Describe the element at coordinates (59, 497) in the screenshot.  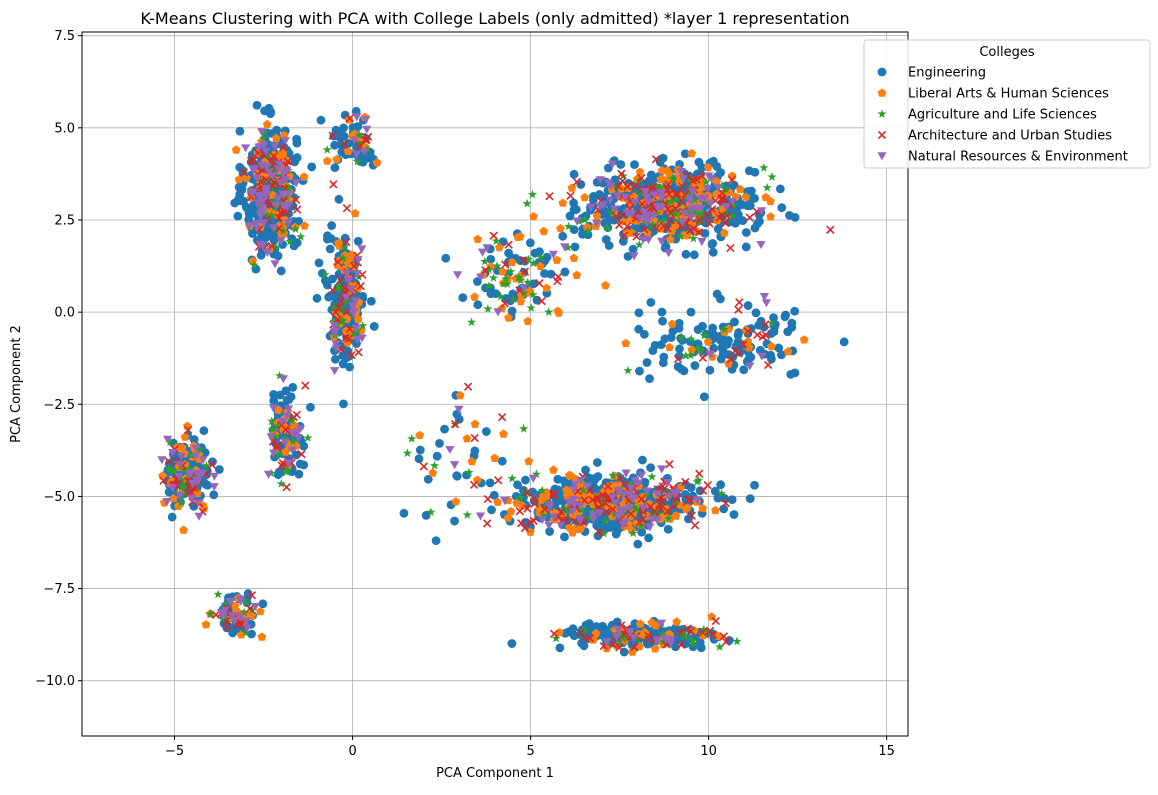
I see `y-tick-label: −5.0` at that location.